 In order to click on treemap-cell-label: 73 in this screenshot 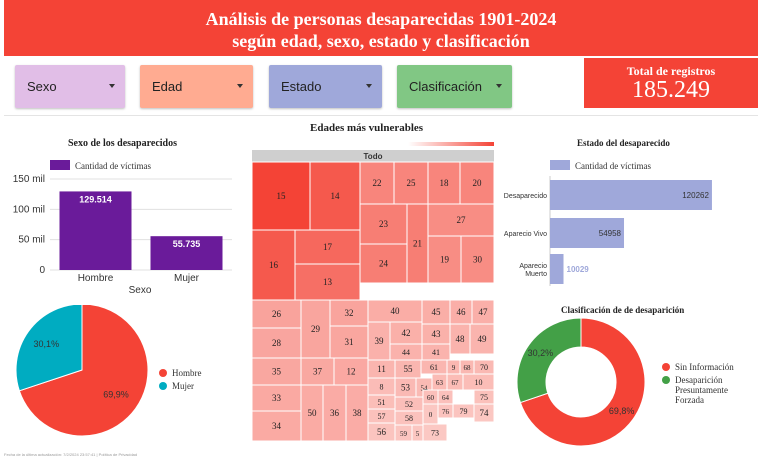, I will do `click(435, 433)`.